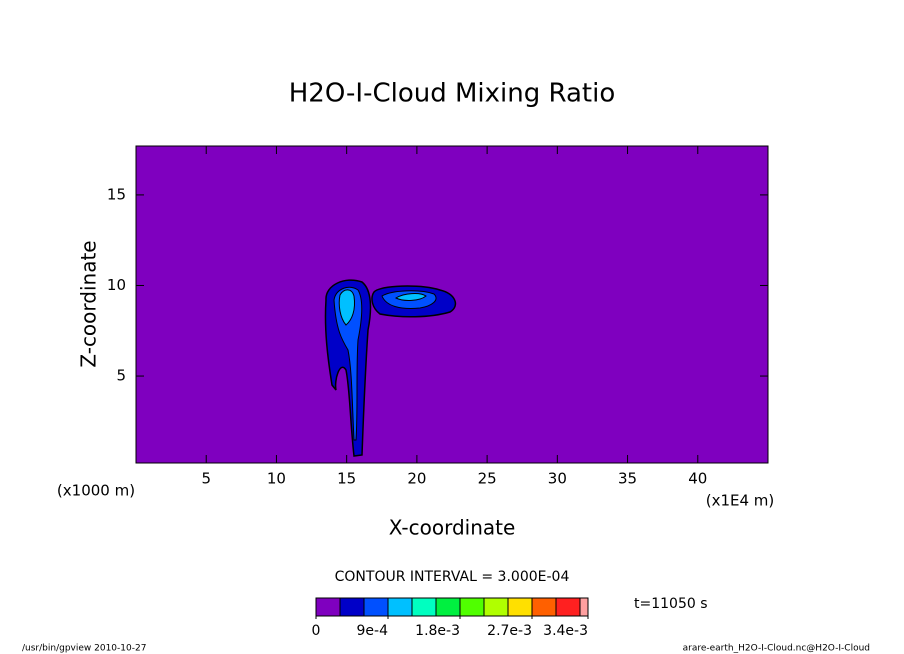 The image size is (904, 654). What do you see at coordinates (671, 604) in the screenshot?
I see `time-label: t=11050 s` at bounding box center [671, 604].